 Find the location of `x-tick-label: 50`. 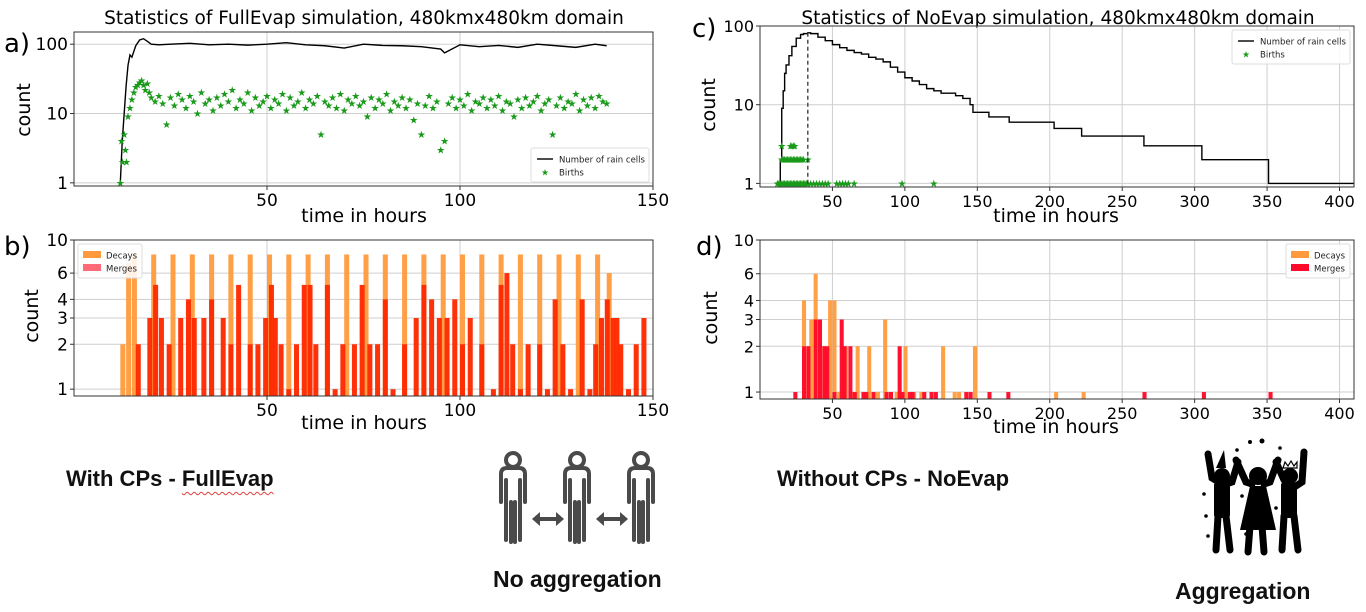

x-tick-label: 50 is located at coordinates (267, 201).